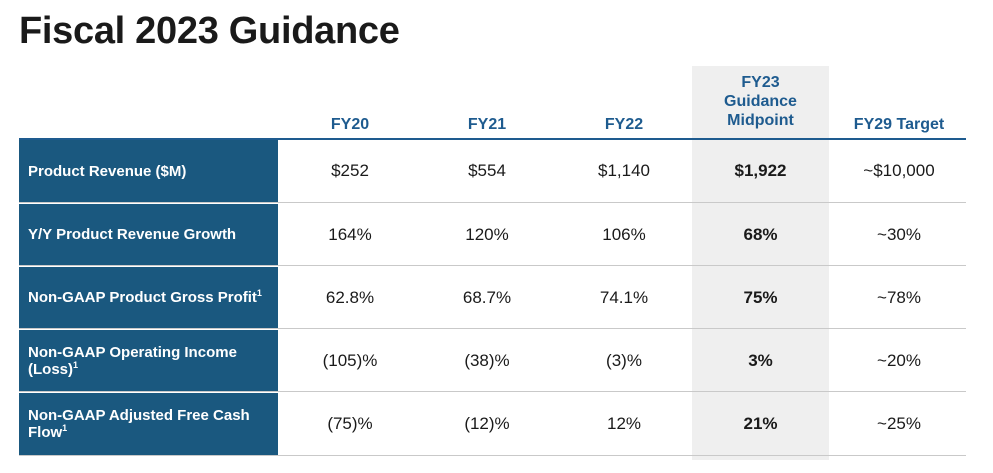 This screenshot has width=993, height=473. What do you see at coordinates (350, 234) in the screenshot?
I see `table-cell: 164%` at bounding box center [350, 234].